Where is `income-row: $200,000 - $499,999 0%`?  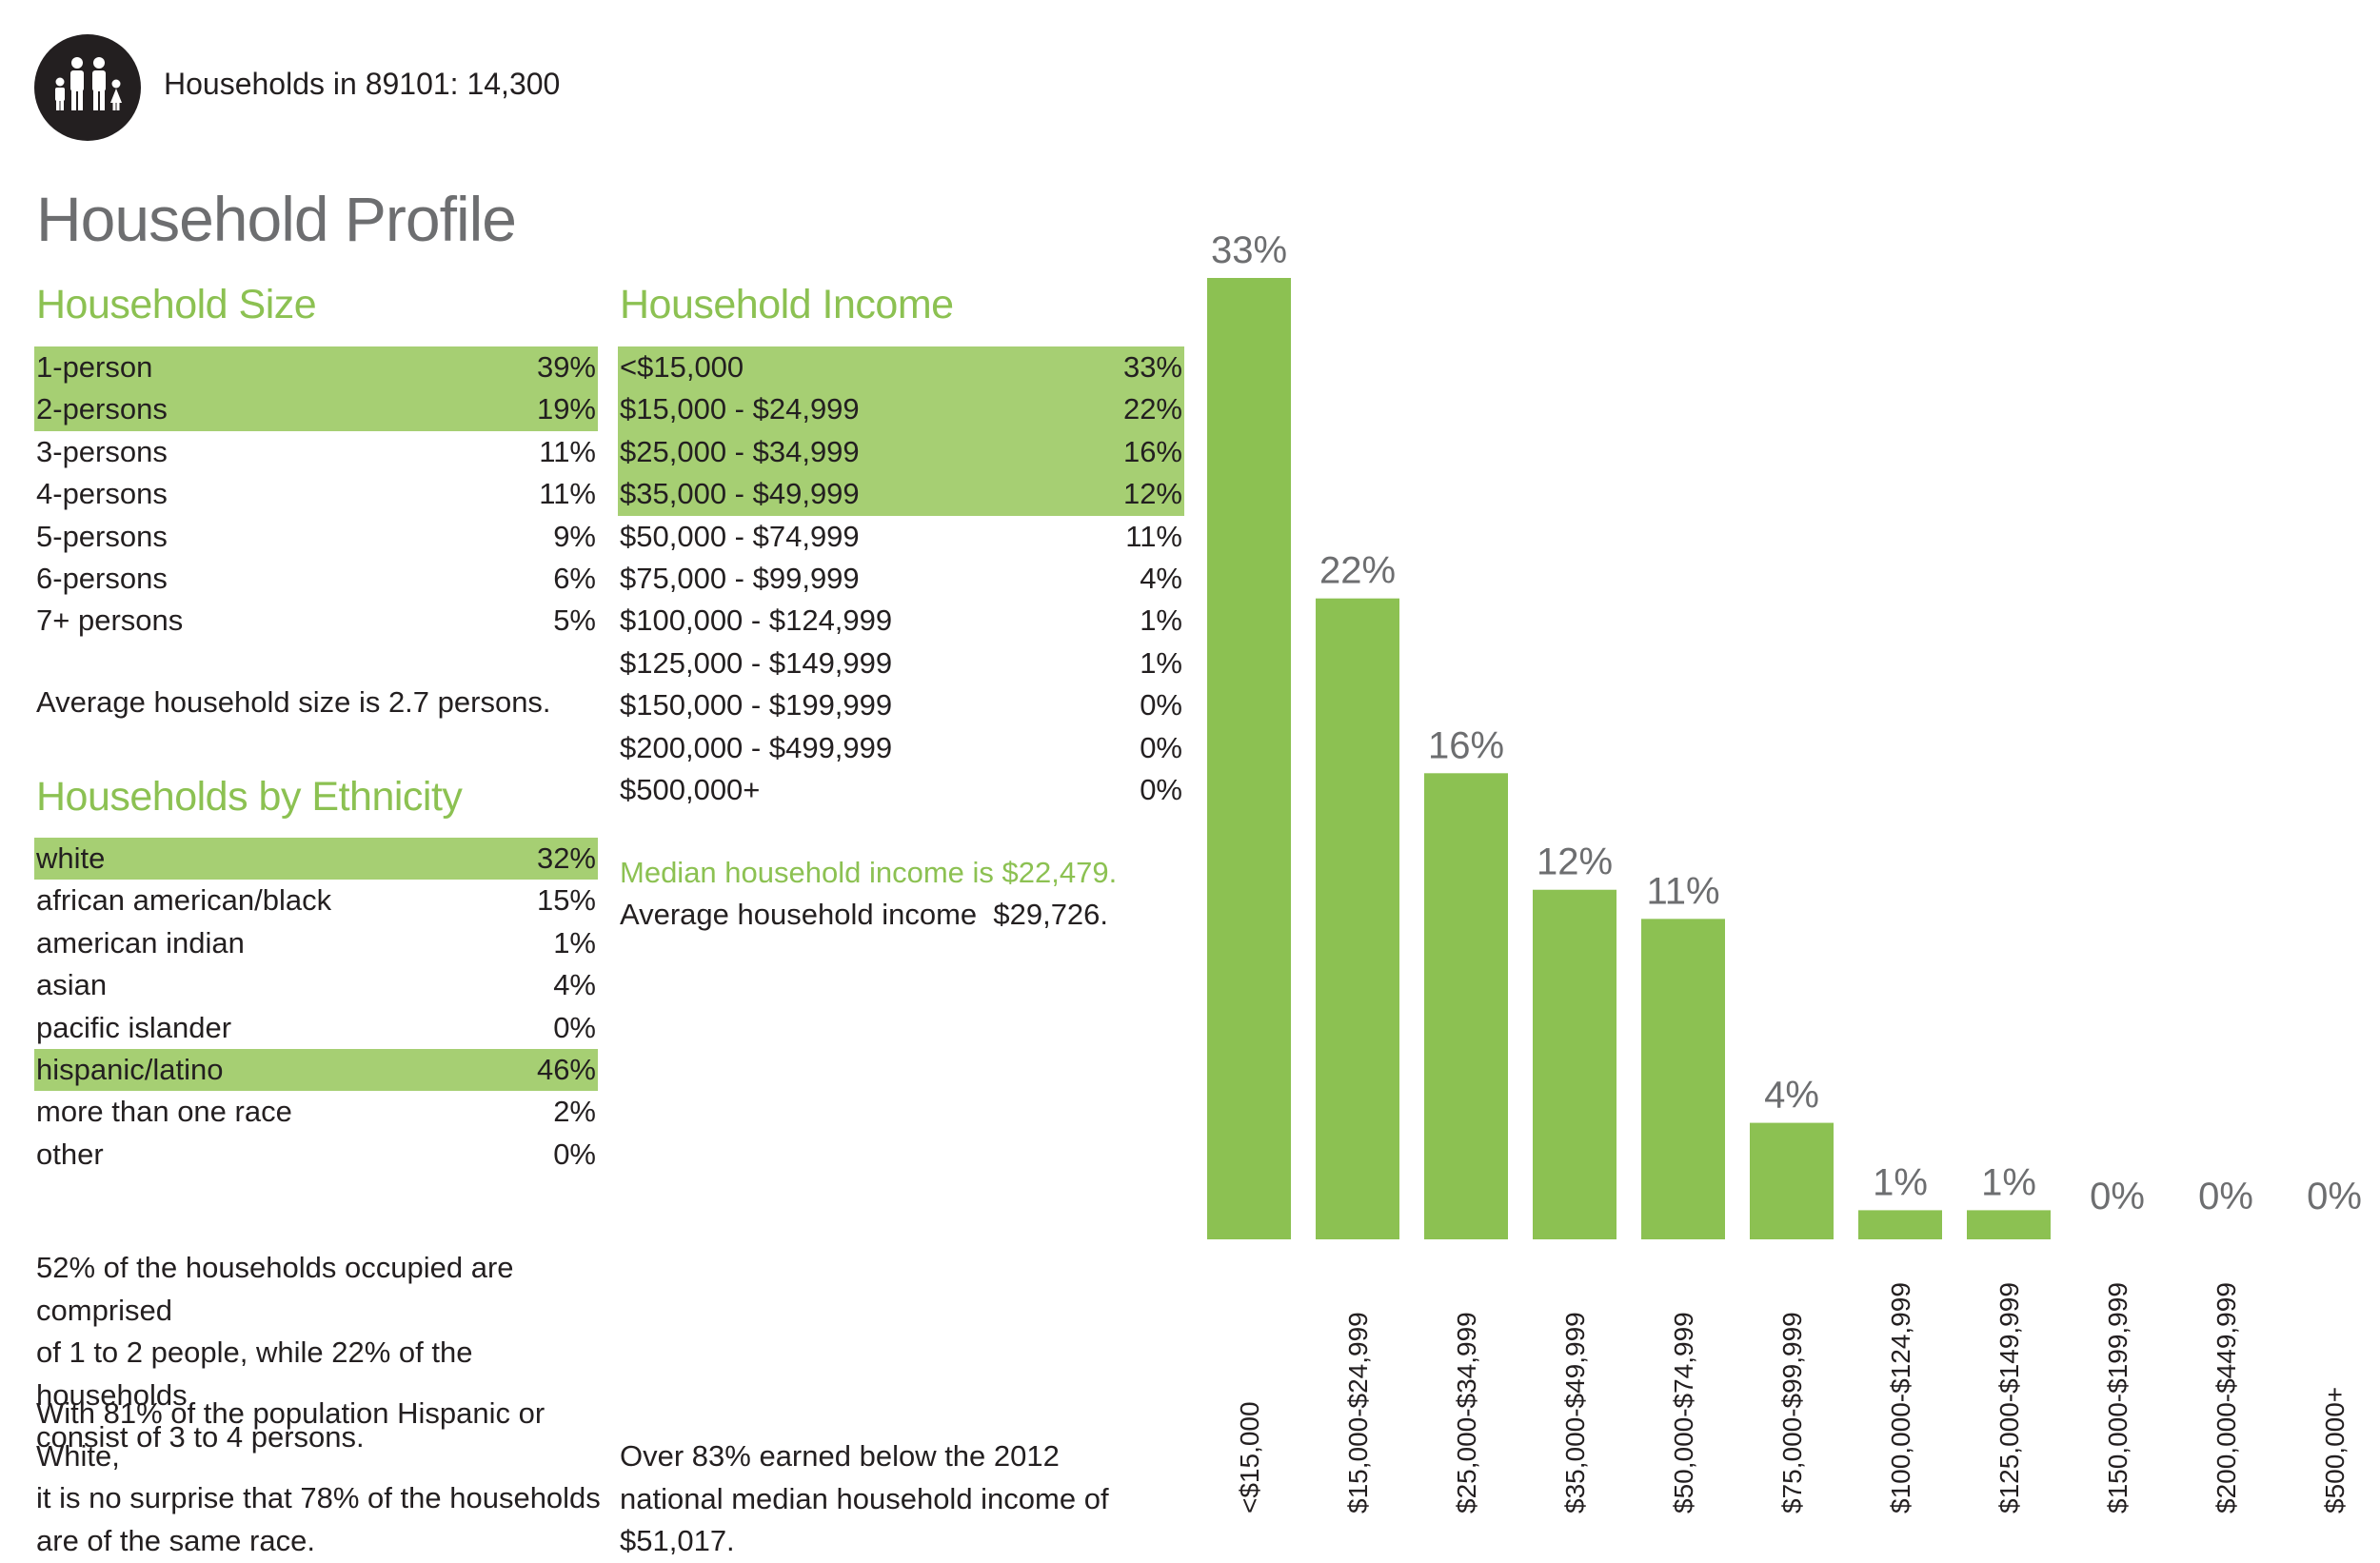
income-row: $200,000 - $499,999 0% is located at coordinates (901, 748).